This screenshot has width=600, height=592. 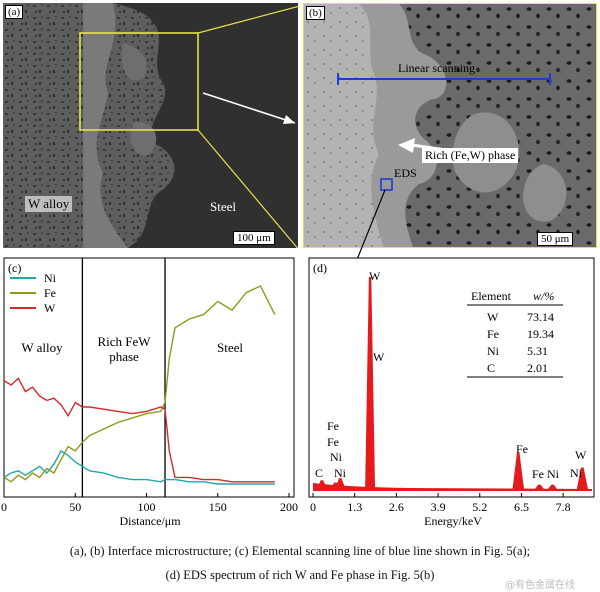 What do you see at coordinates (491, 296) in the screenshot?
I see `table-header-element: Element` at bounding box center [491, 296].